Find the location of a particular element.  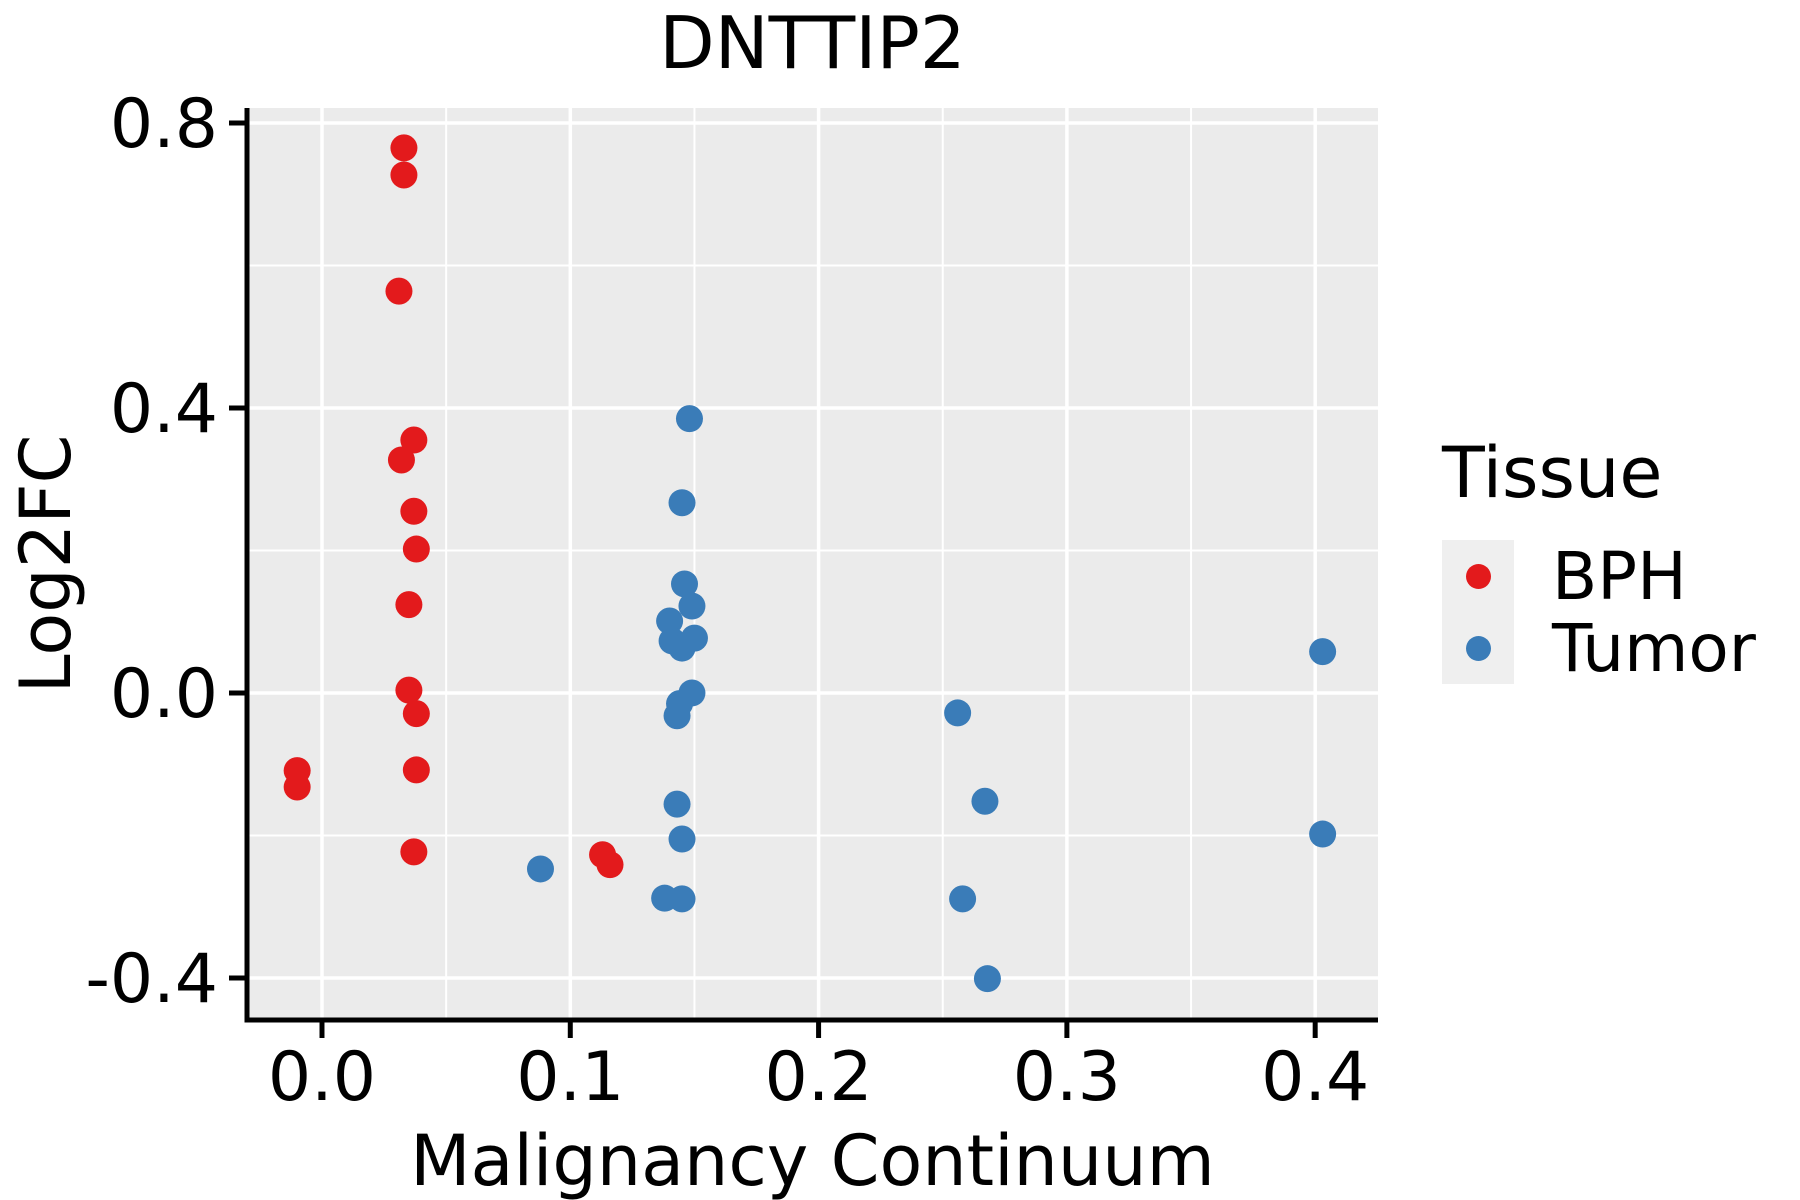

x-tick-label: 0.0 is located at coordinates (322, 1077).